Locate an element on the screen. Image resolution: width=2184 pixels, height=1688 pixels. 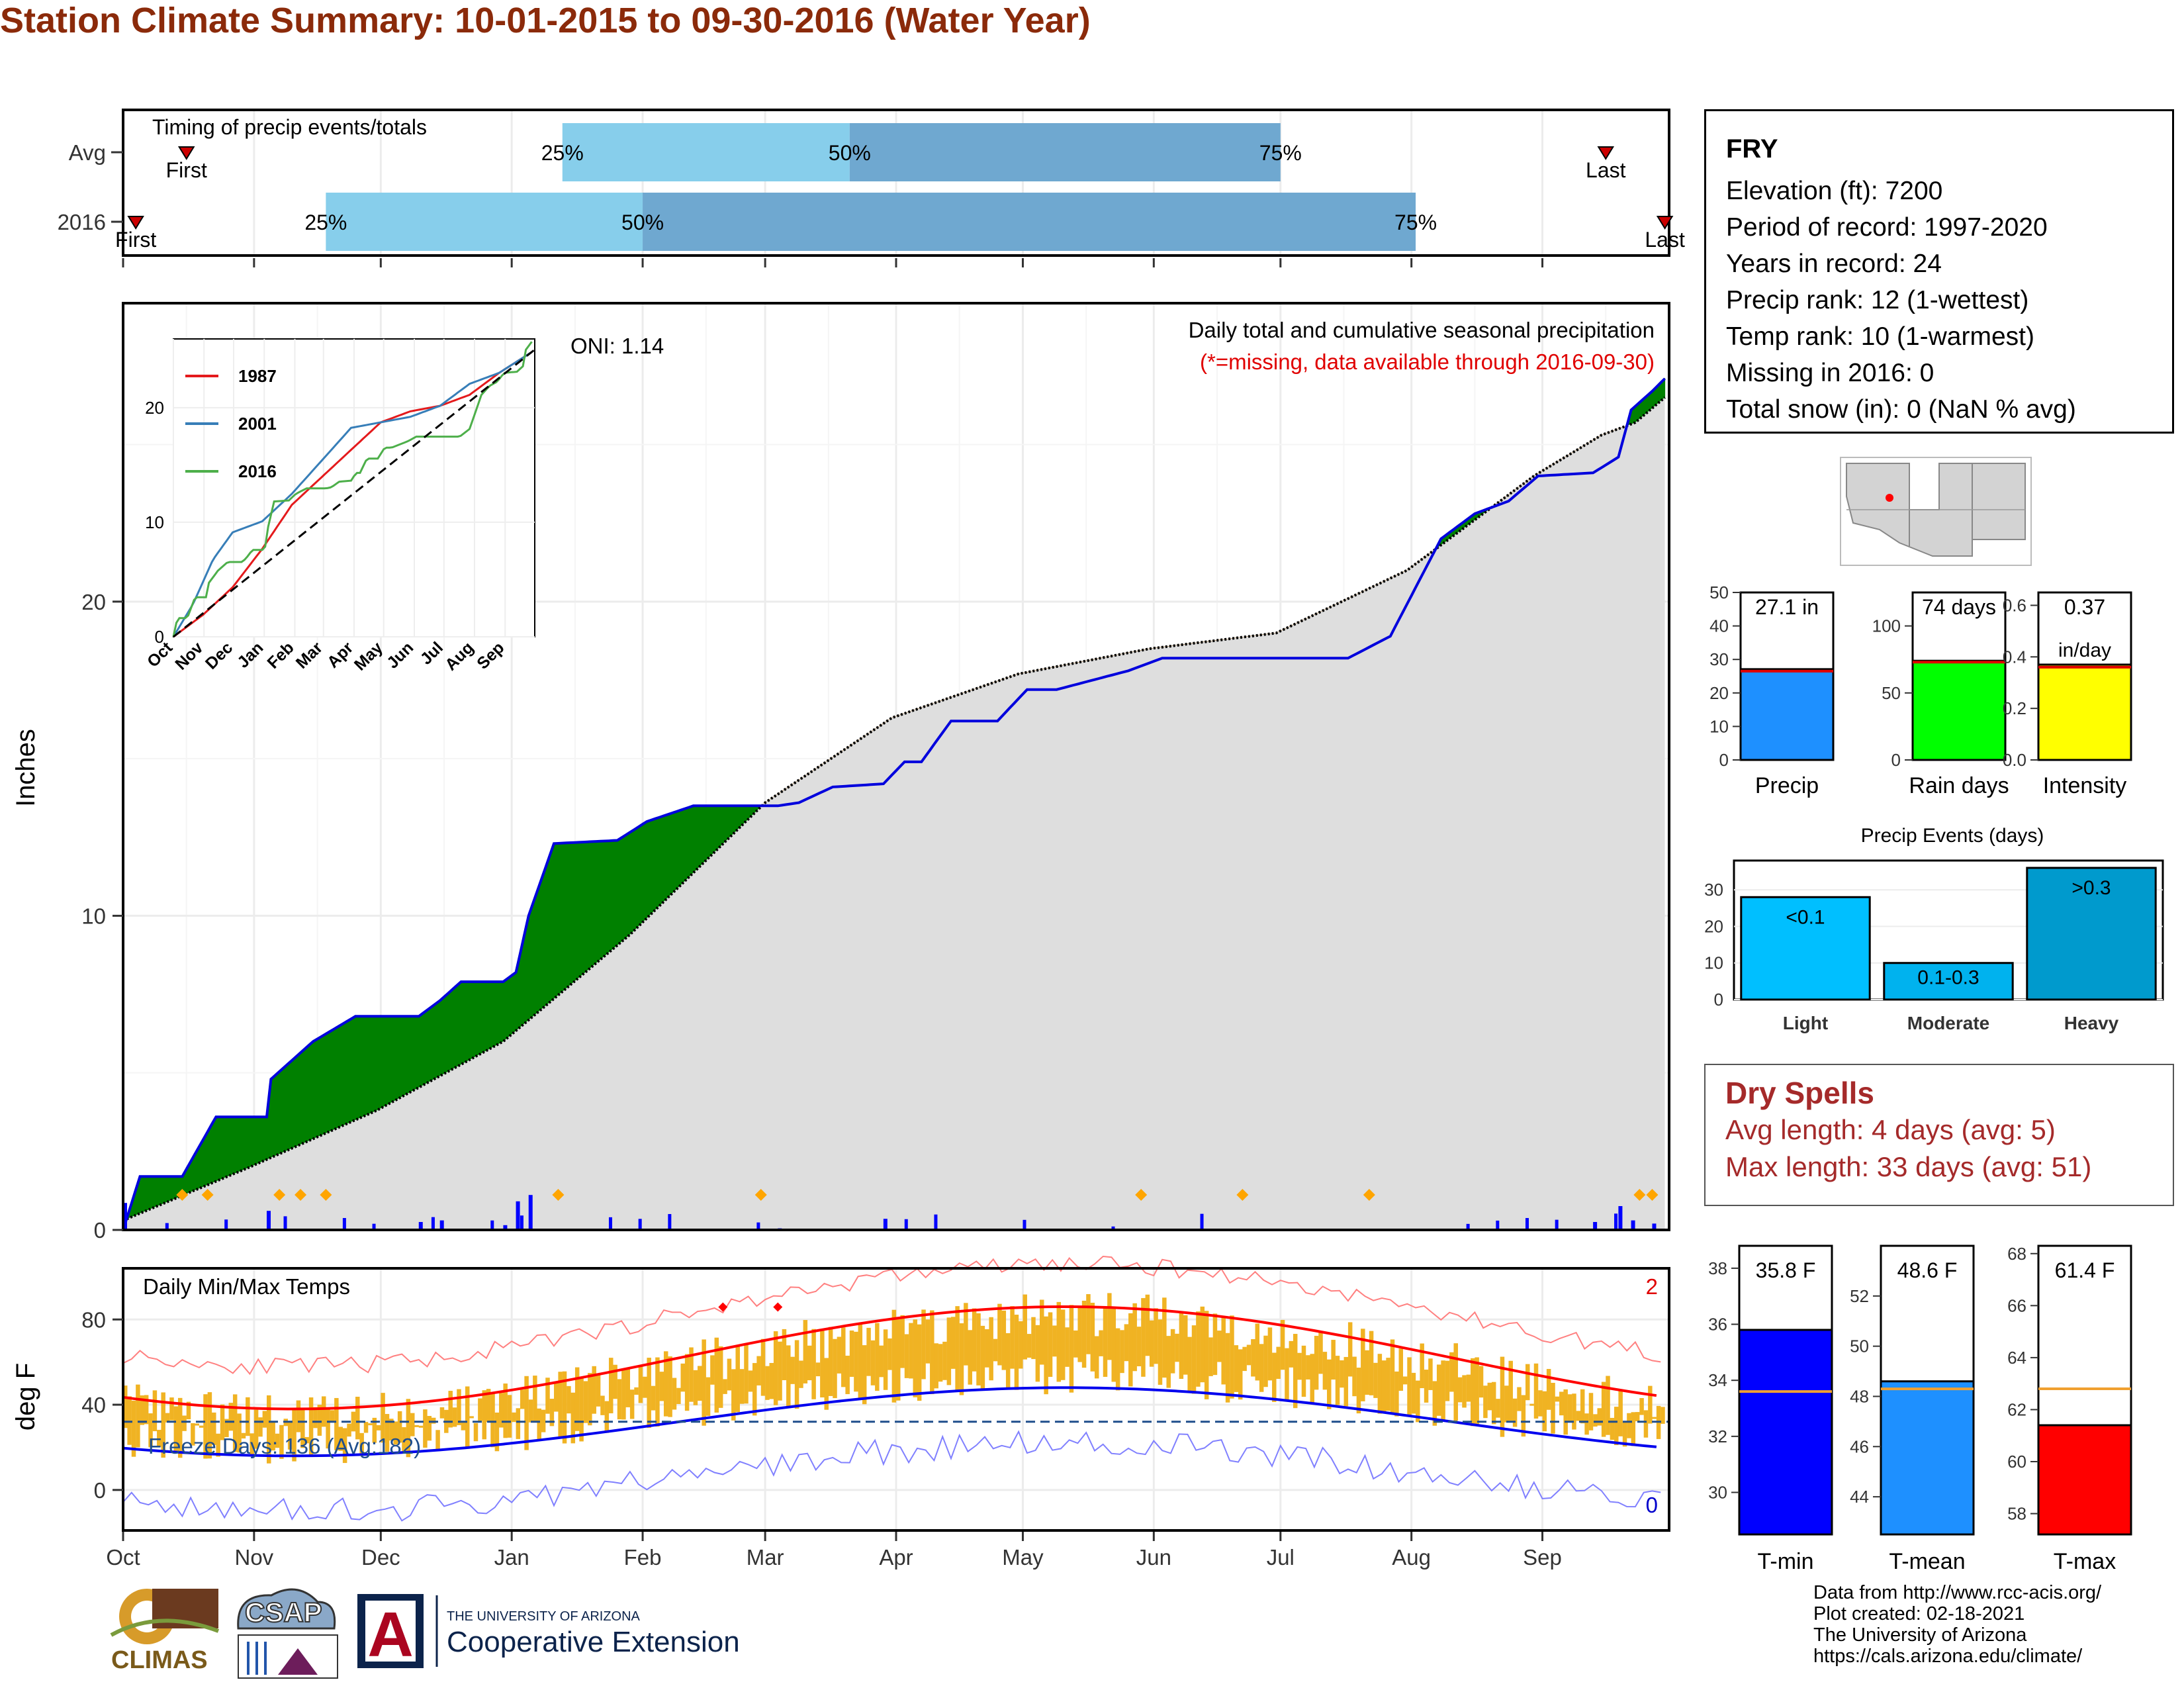
summary-ytick-label: 50 is located at coordinates (1719, 592).